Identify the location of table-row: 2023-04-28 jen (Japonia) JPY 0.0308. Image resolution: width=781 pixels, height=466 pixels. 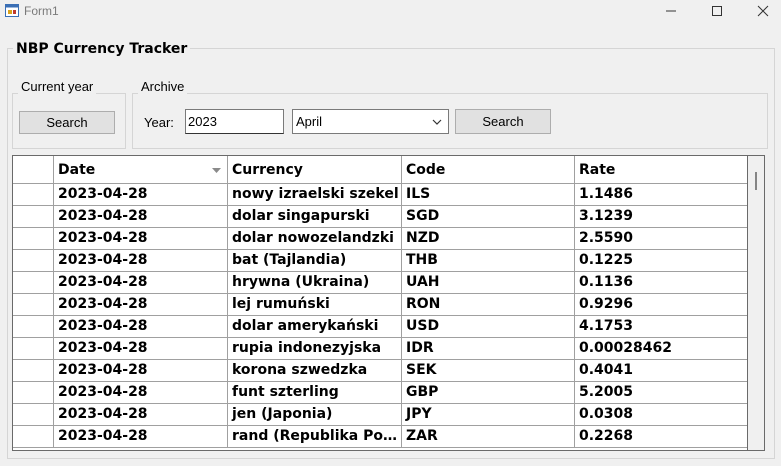
(380, 415).